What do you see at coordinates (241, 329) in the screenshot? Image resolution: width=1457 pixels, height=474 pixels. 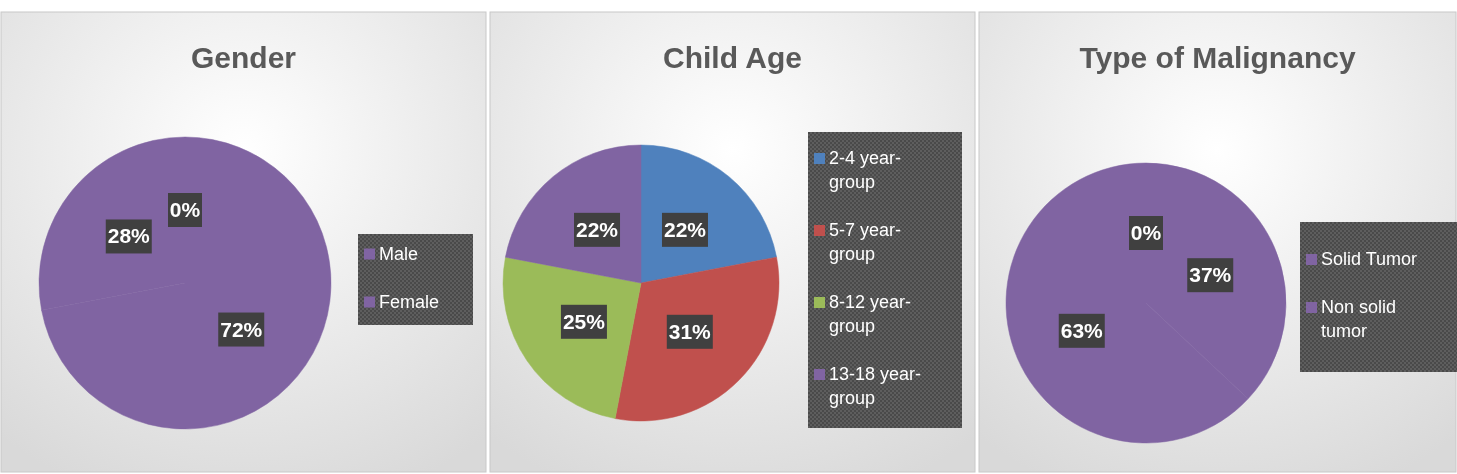 I see `data-label: 72%` at bounding box center [241, 329].